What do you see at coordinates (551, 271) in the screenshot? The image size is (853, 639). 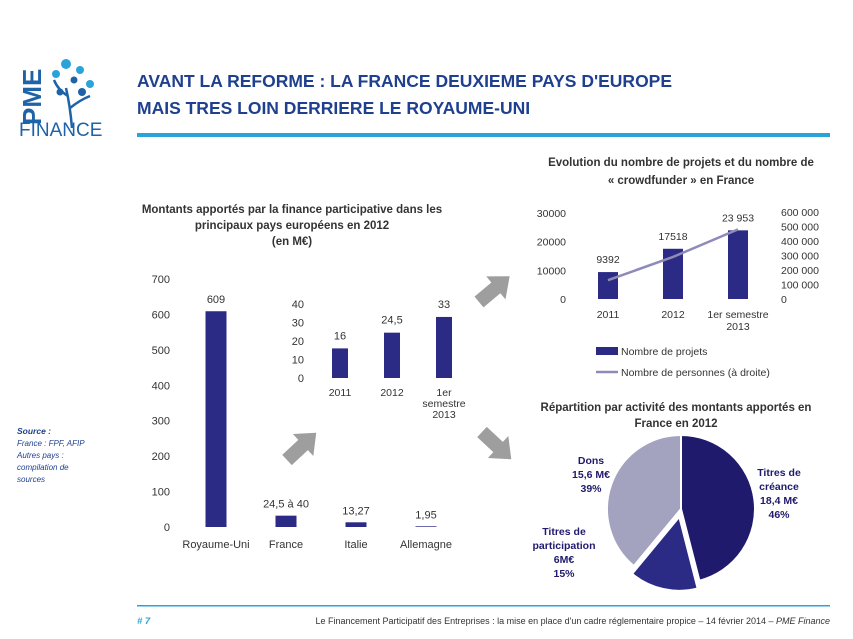 I see `y-left-tick-label: 10000` at bounding box center [551, 271].